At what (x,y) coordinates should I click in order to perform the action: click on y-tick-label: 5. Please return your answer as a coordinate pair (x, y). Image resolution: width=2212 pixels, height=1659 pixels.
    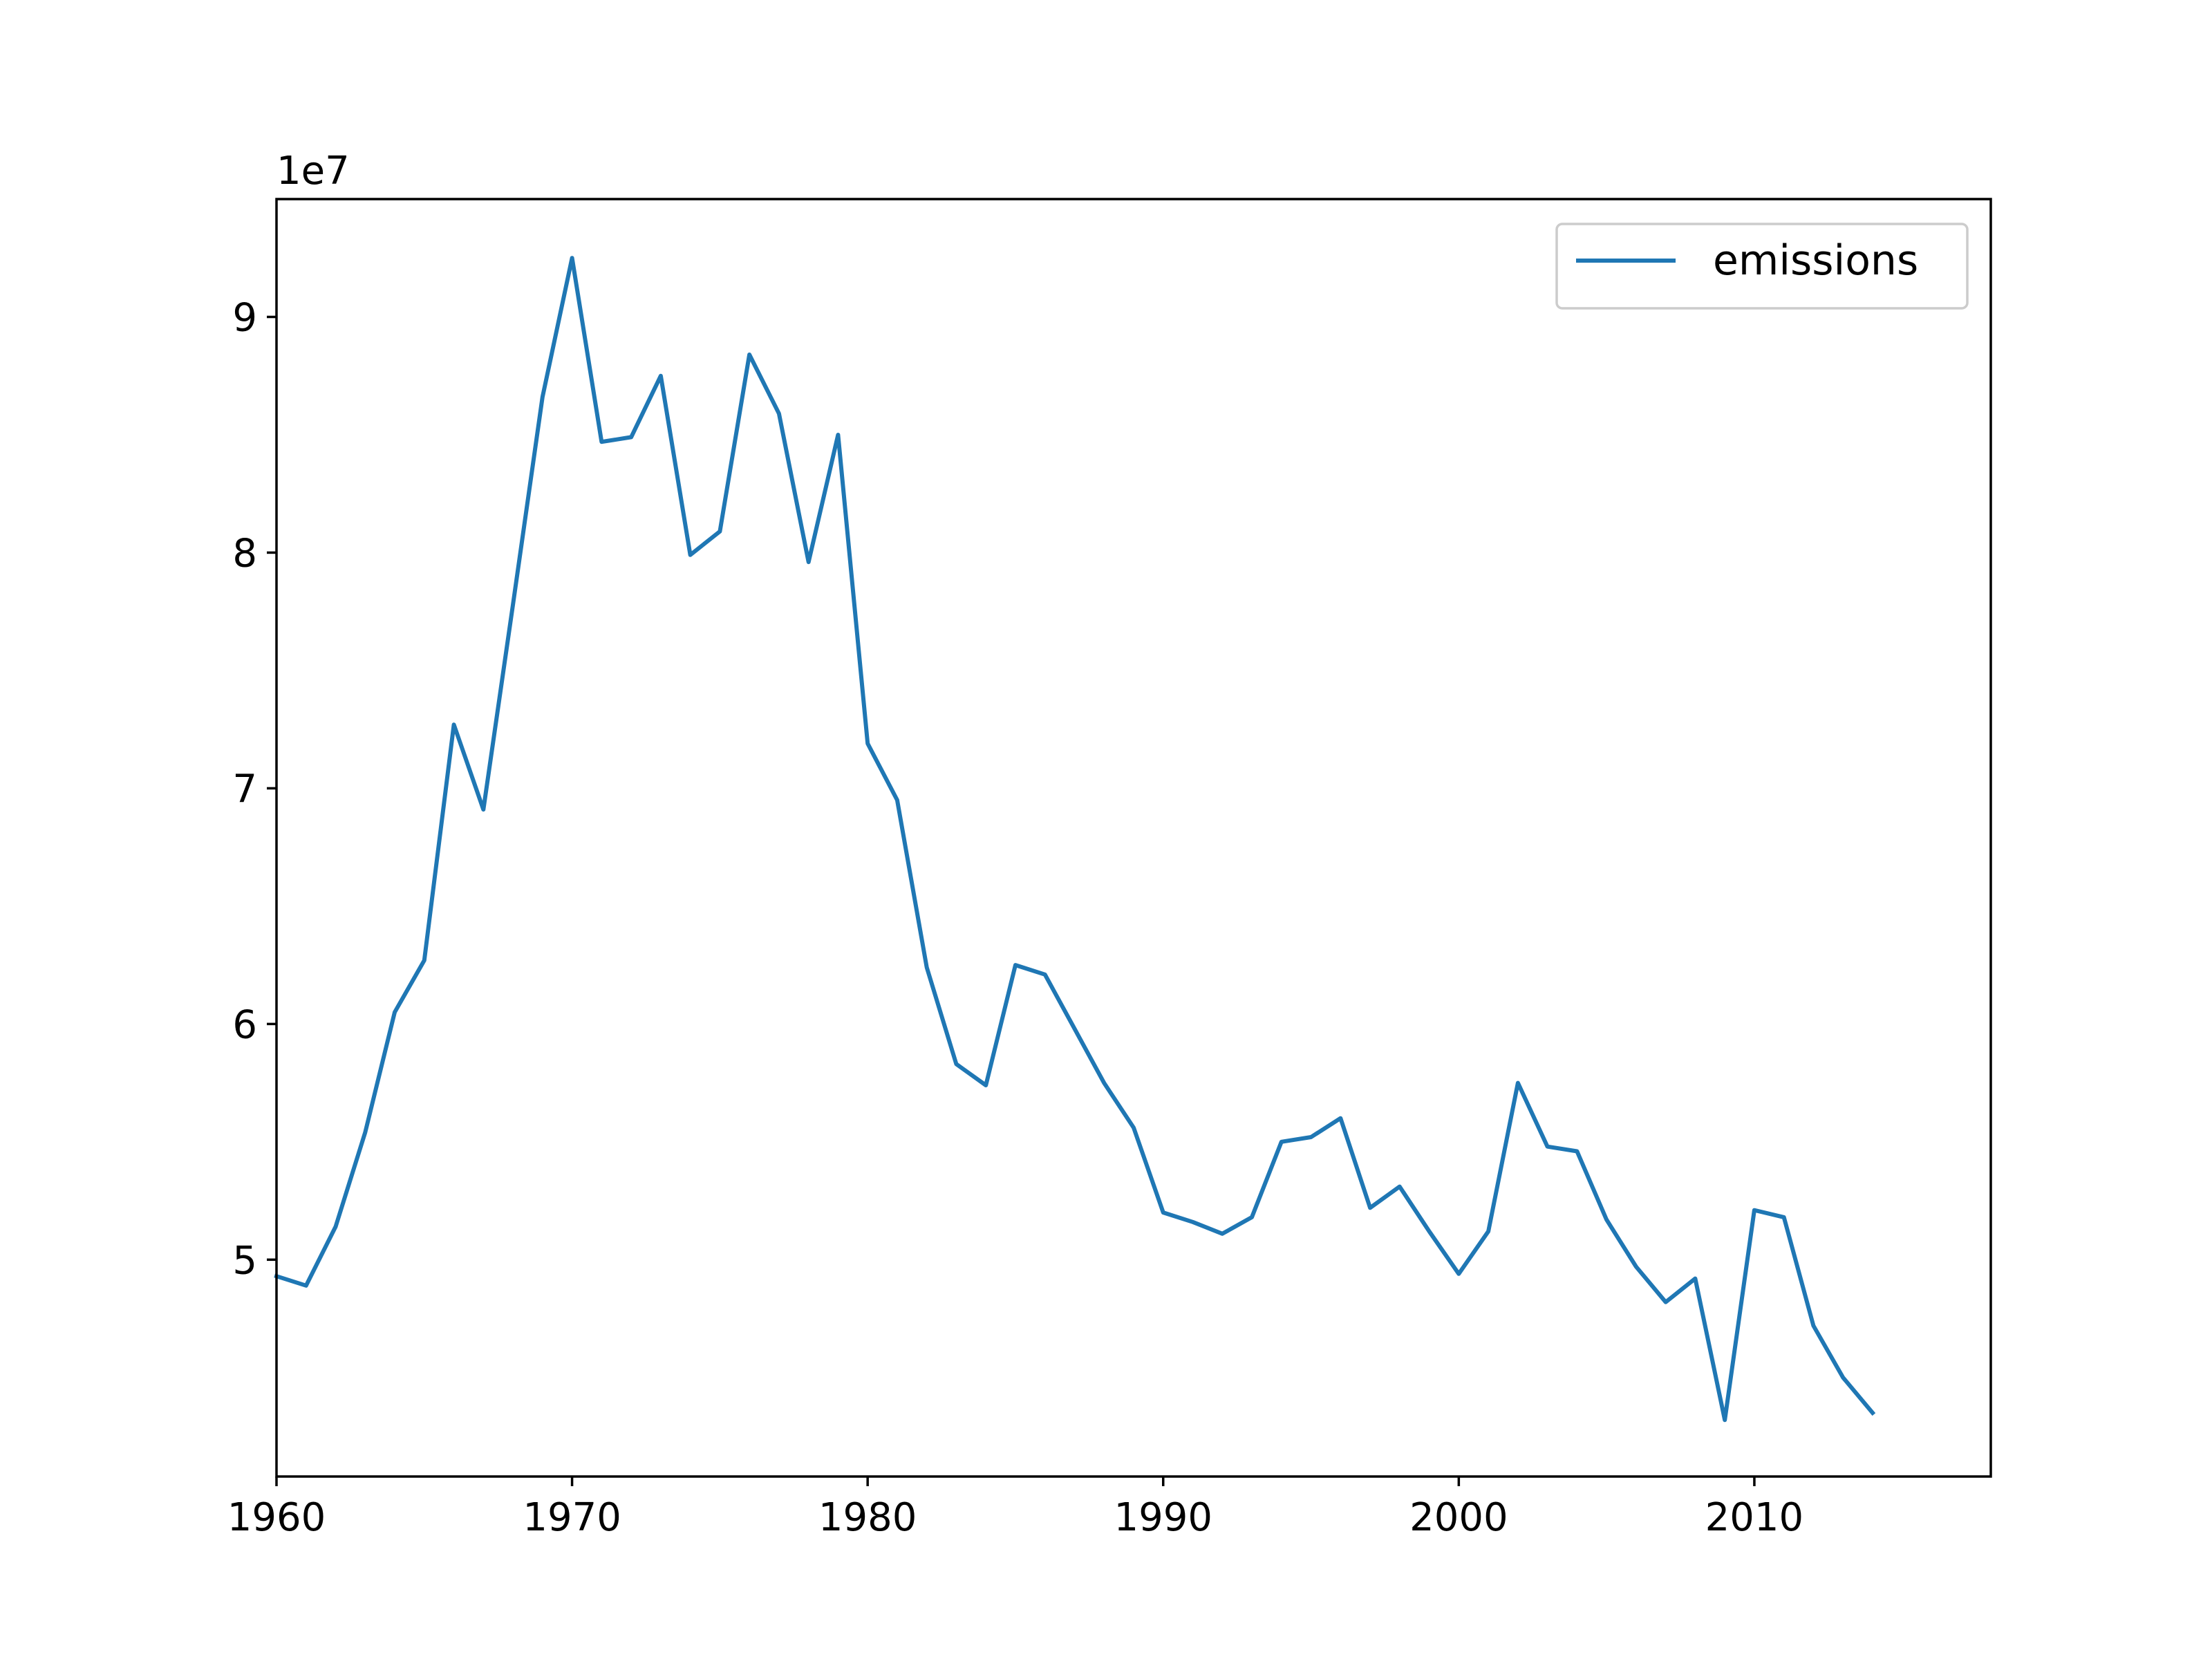
    Looking at the image, I should click on (245, 1260).